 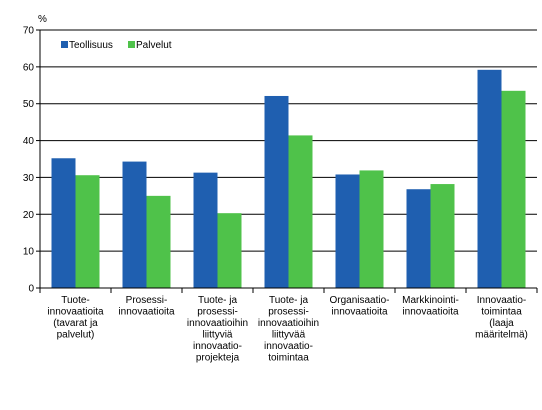 What do you see at coordinates (154, 45) in the screenshot?
I see `legend-label-palvelut: Palvelut` at bounding box center [154, 45].